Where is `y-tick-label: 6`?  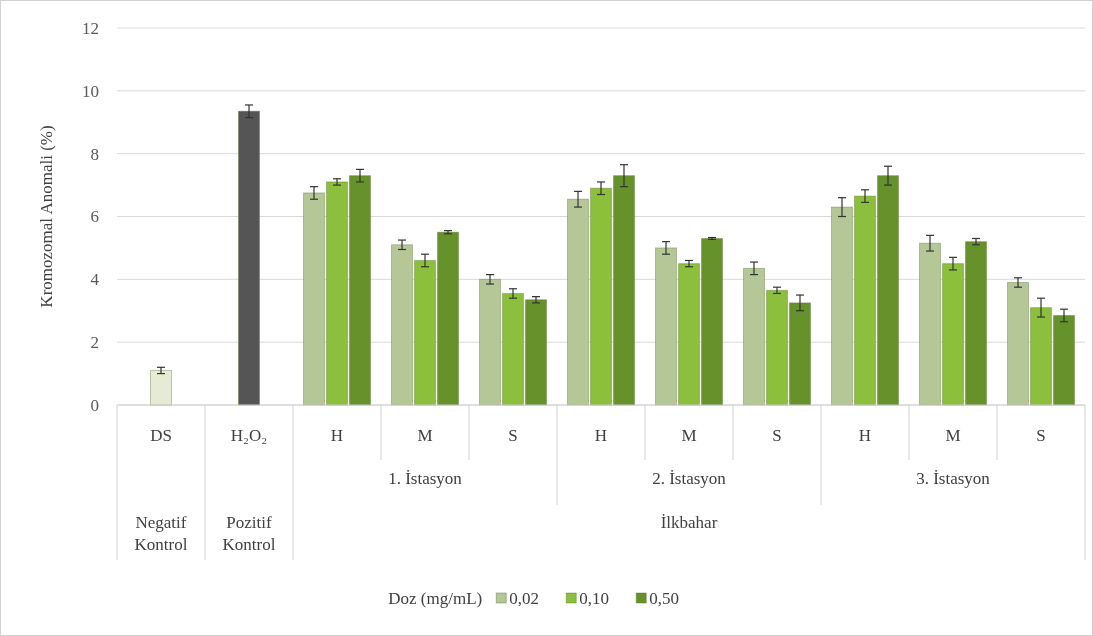 y-tick-label: 6 is located at coordinates (94, 217).